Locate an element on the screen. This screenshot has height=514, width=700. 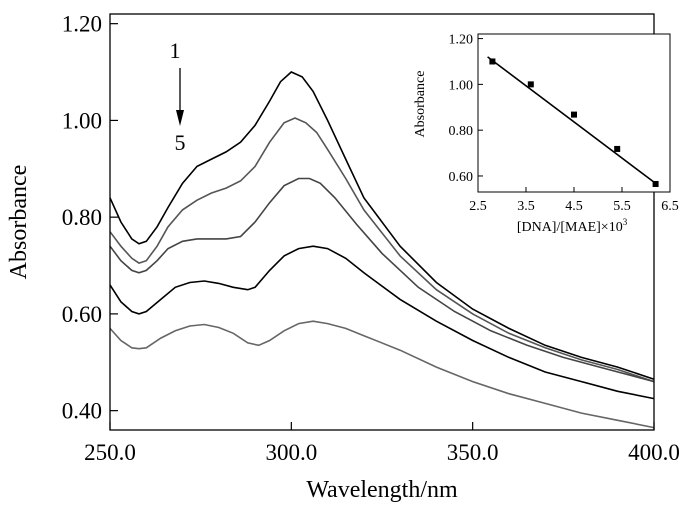
inset-x-tick-label: 5.5 is located at coordinates (622, 206).